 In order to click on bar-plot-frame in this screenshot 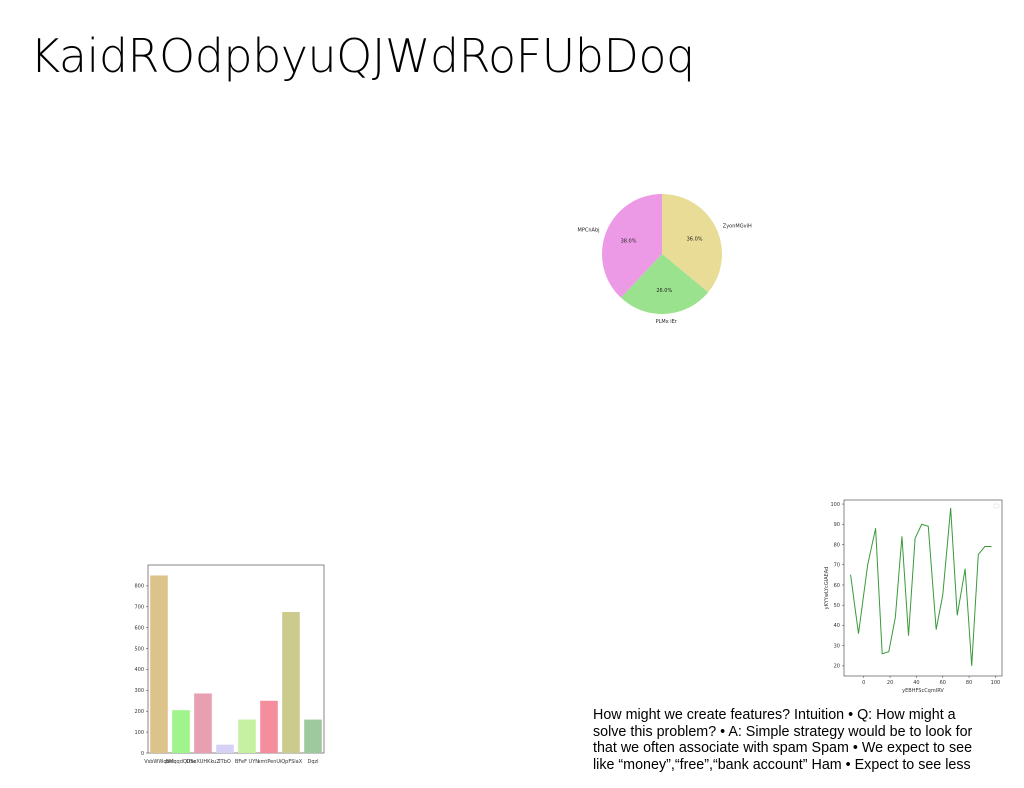, I will do `click(236, 659)`.